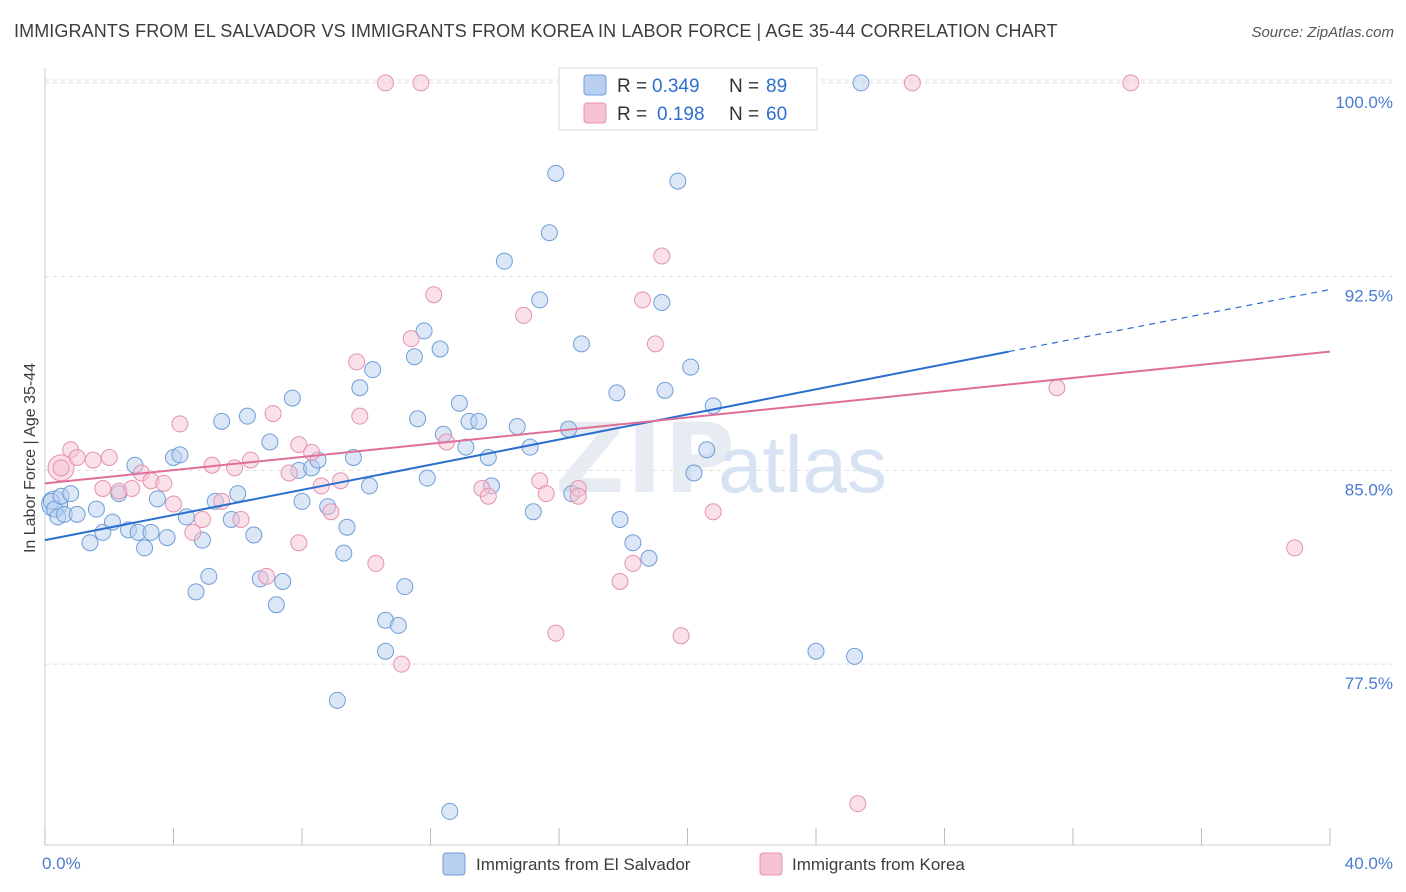  Describe the element at coordinates (583, 864) in the screenshot. I see `bottom-legend-label-el-salvador: Immigrants from El Salvador` at that location.